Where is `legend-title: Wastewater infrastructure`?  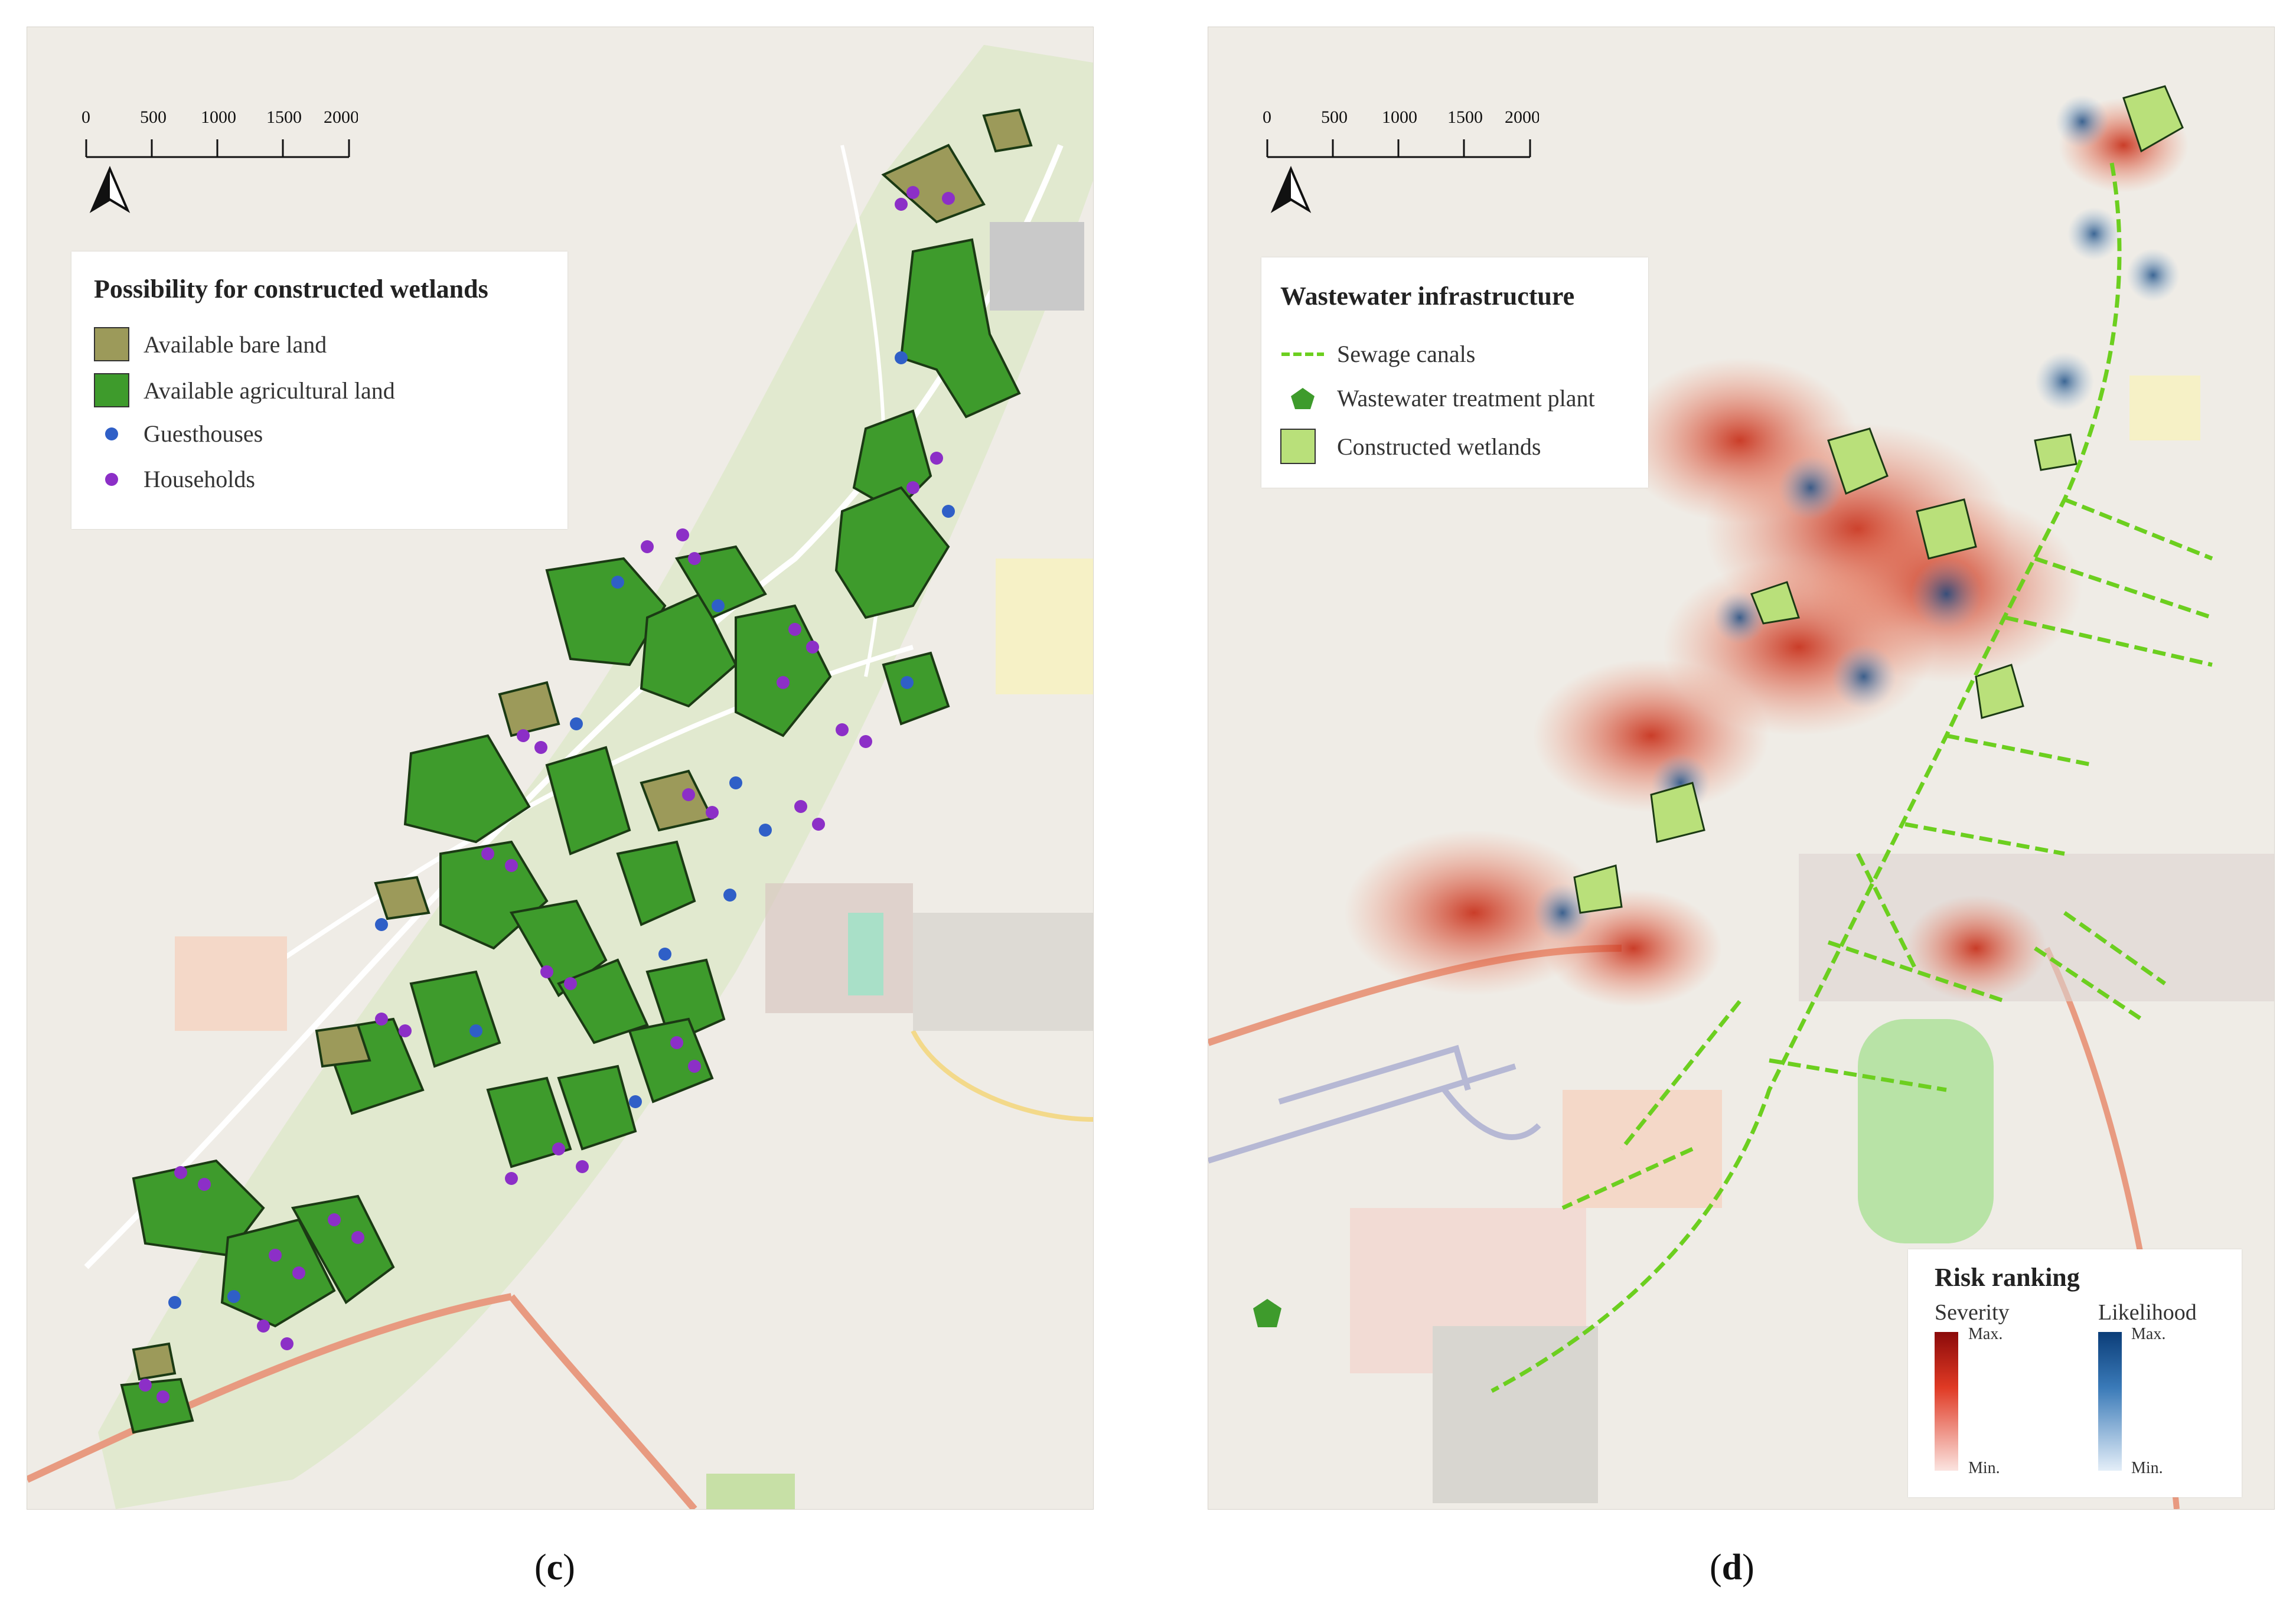
legend-title: Wastewater infrastructure is located at coordinates (1427, 296).